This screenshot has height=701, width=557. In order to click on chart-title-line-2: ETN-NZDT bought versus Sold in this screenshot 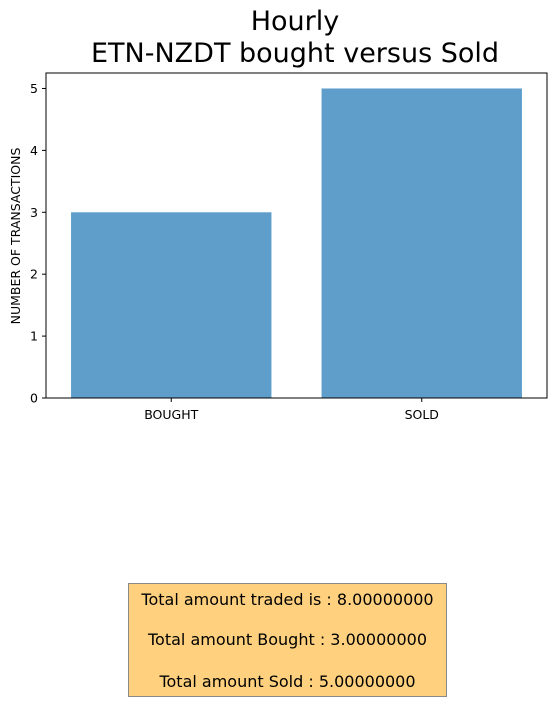, I will do `click(295, 53)`.